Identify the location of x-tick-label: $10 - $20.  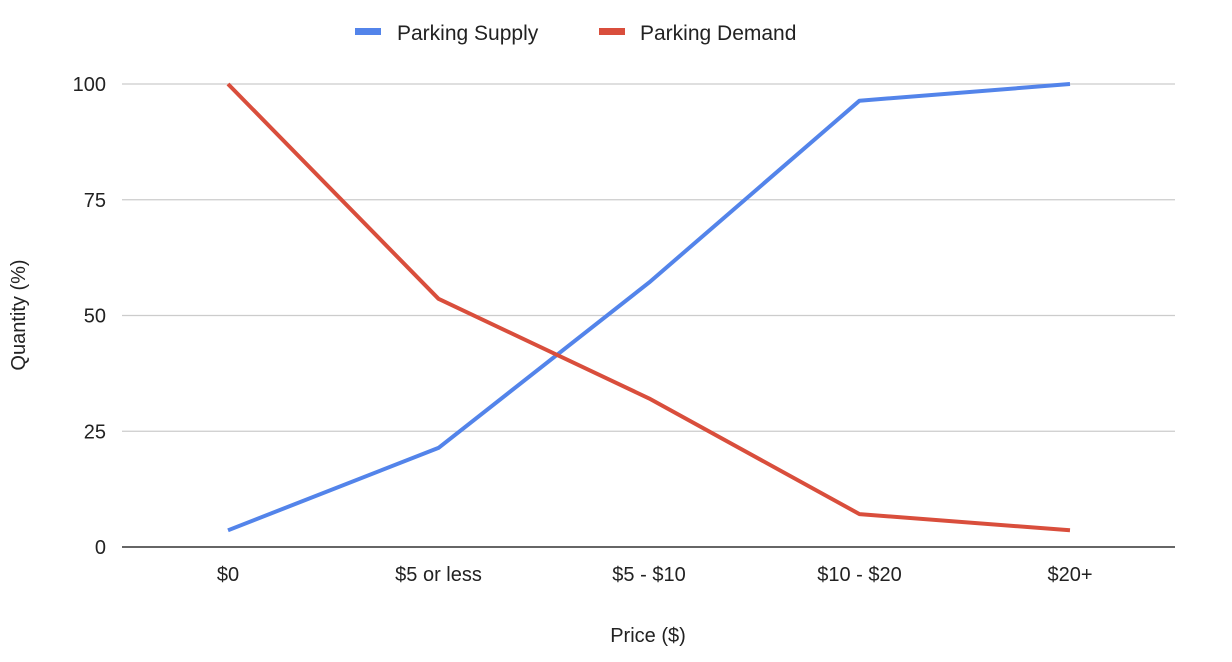
(859, 575).